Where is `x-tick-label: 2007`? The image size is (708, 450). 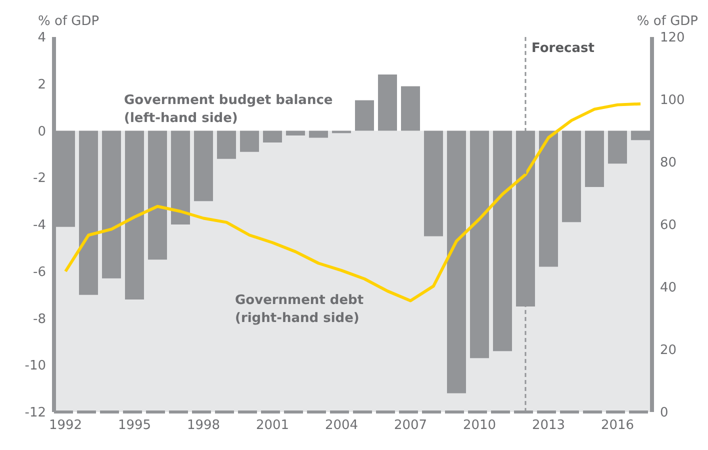 x-tick-label: 2007 is located at coordinates (411, 426).